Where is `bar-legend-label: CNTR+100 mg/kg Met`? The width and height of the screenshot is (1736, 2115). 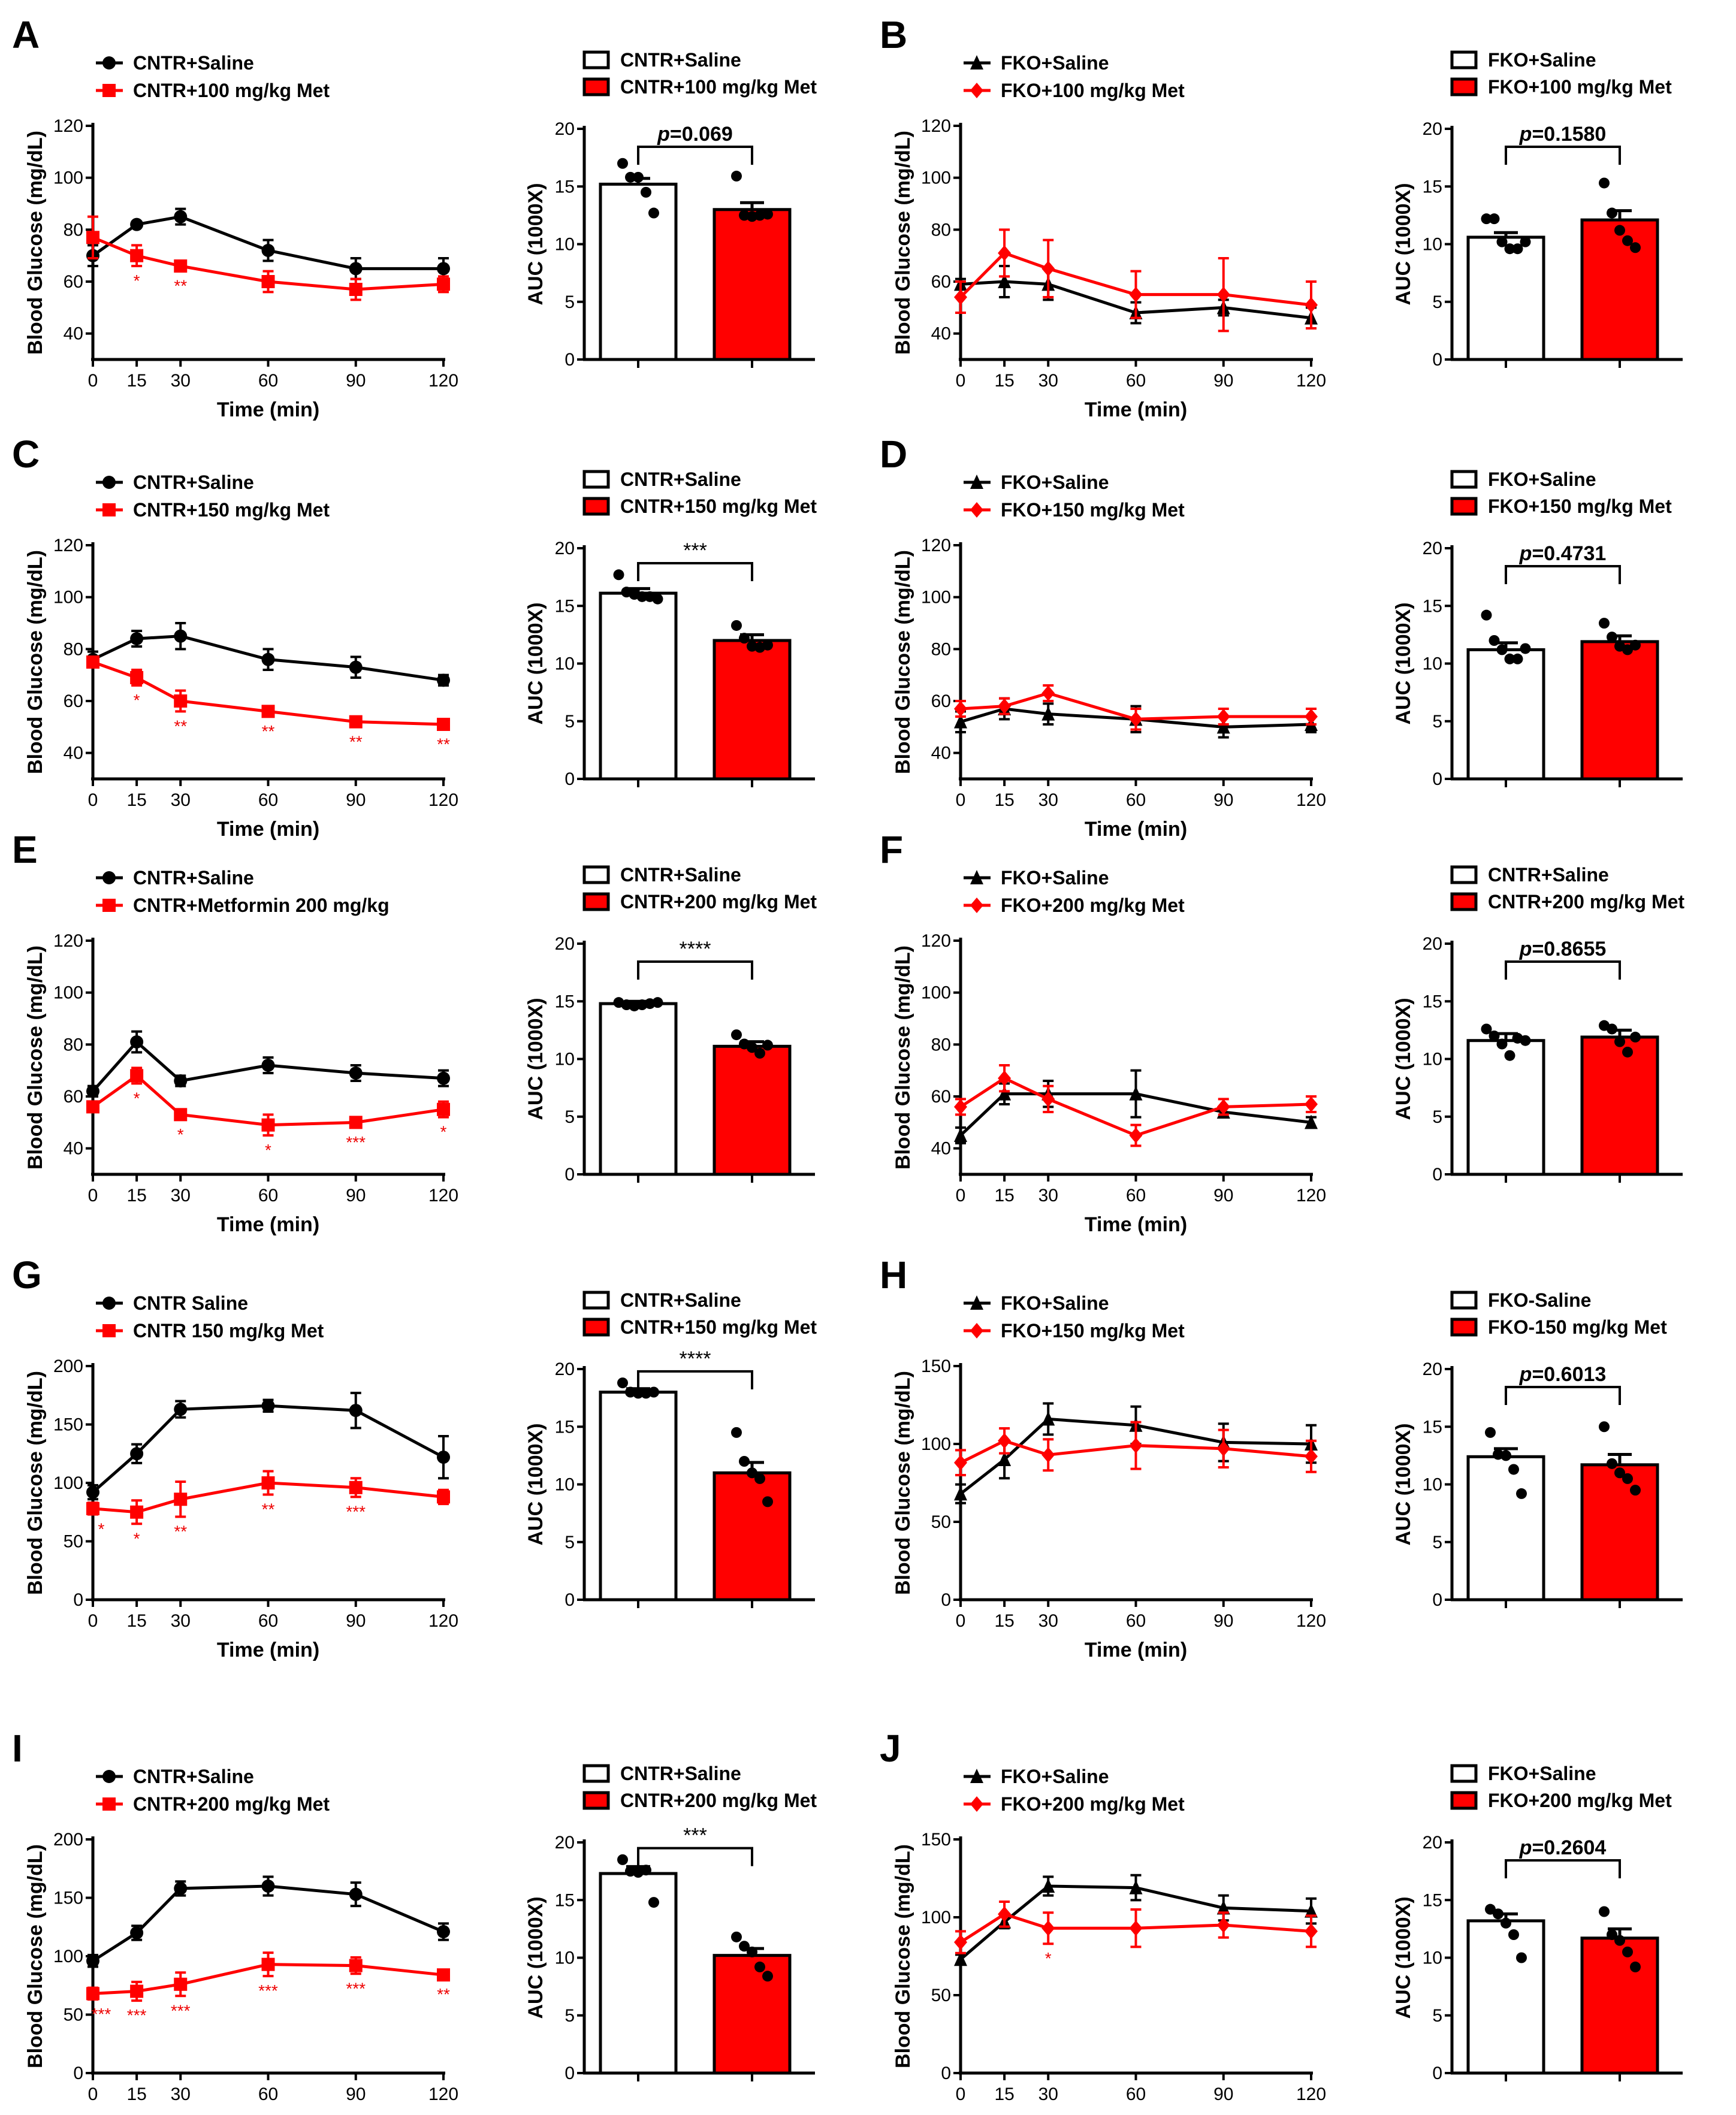 bar-legend-label: CNTR+100 mg/kg Met is located at coordinates (718, 87).